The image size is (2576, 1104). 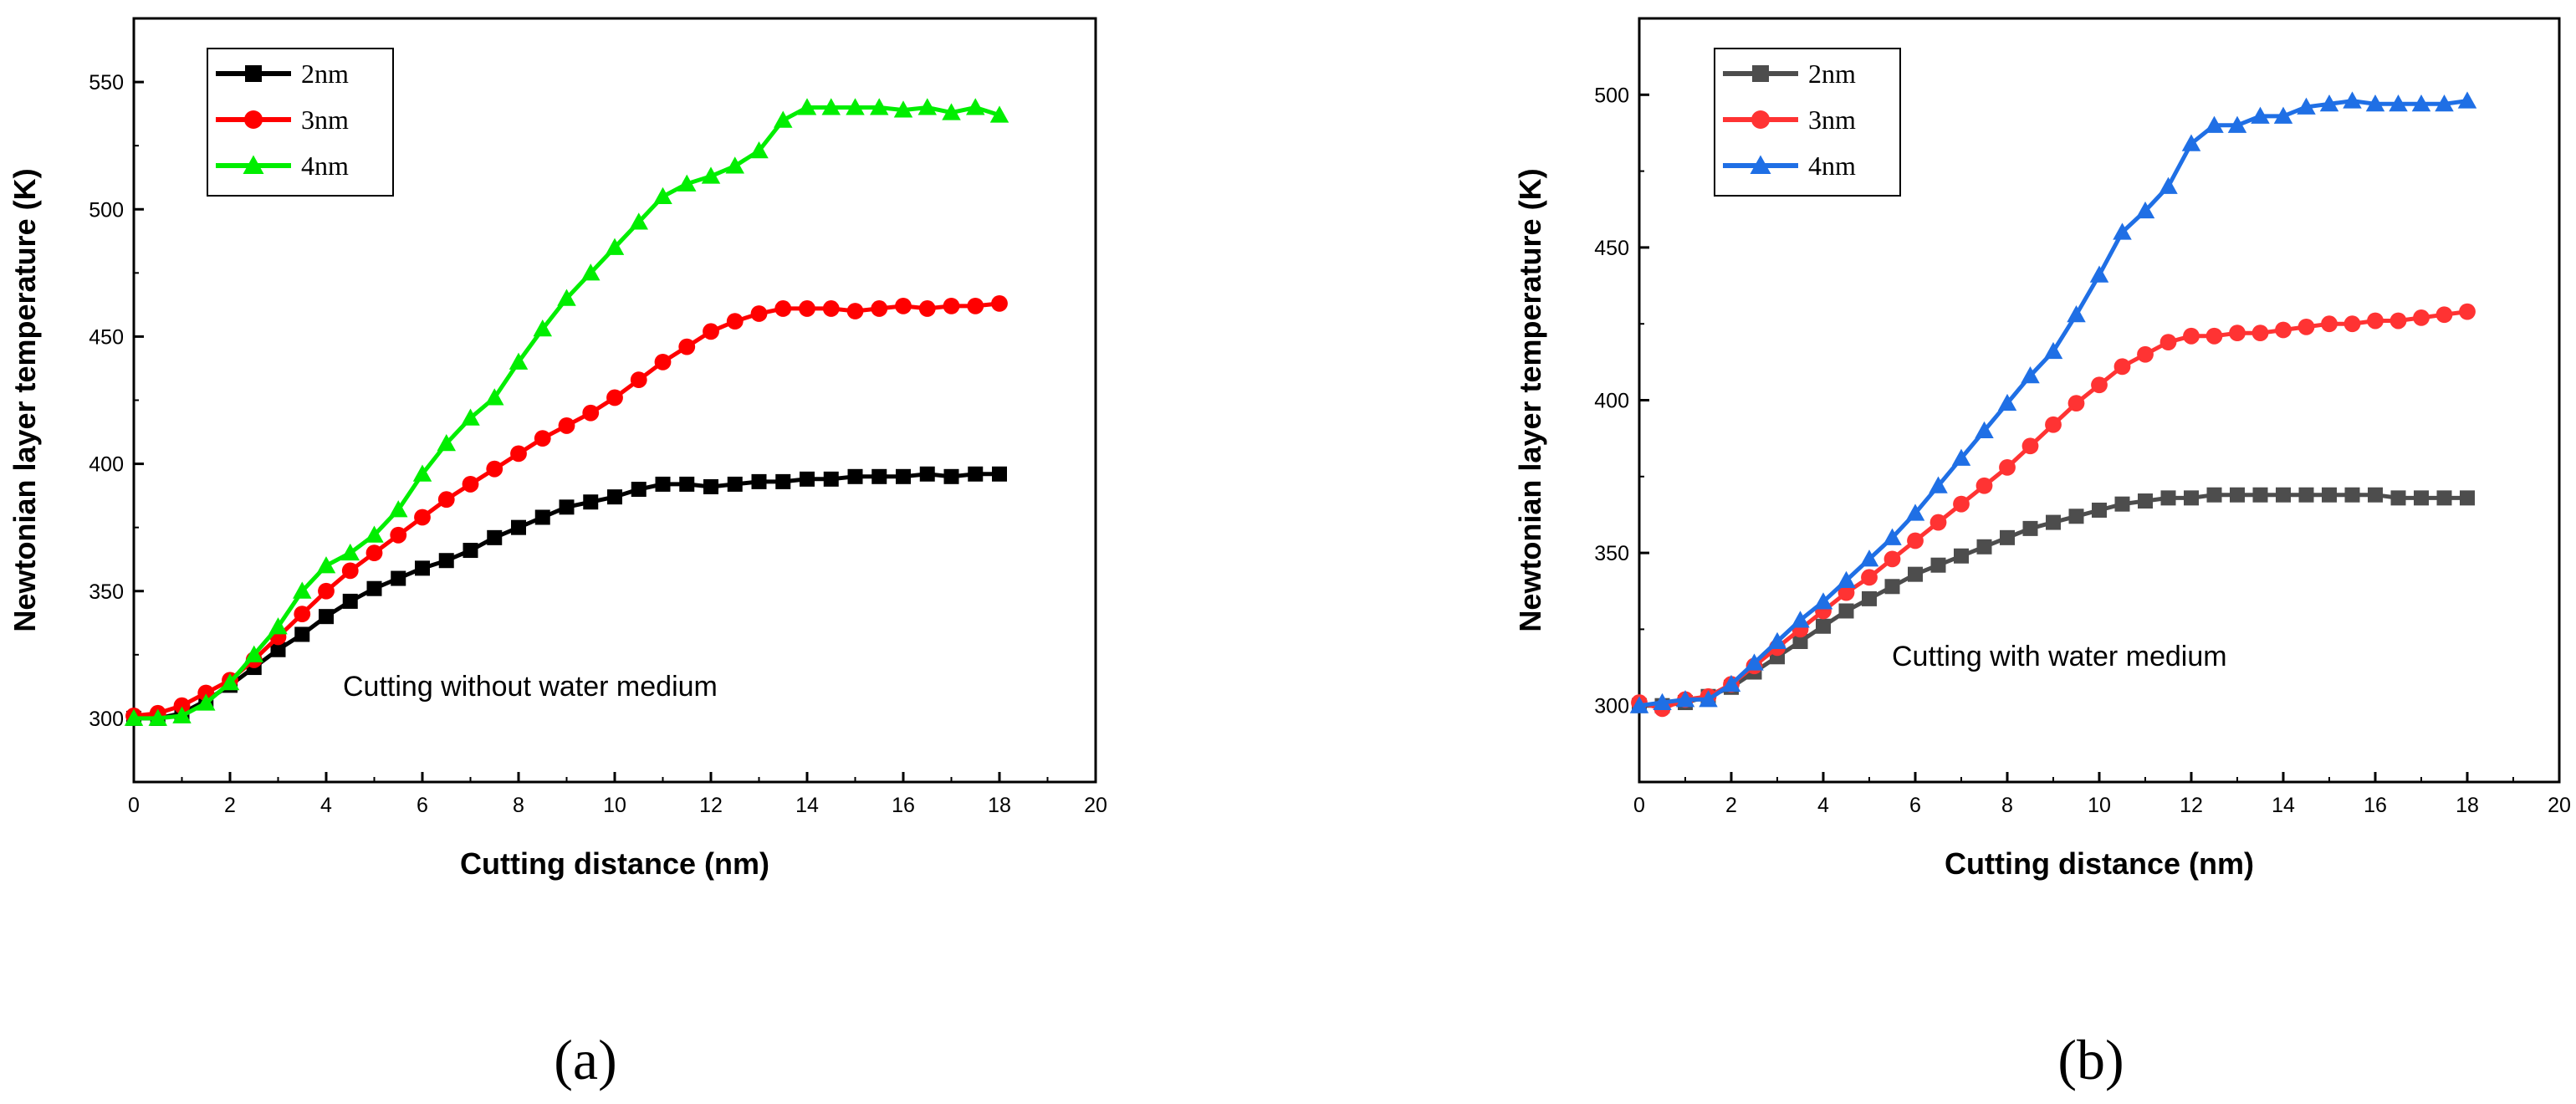 What do you see at coordinates (2283, 805) in the screenshot?
I see `x-tick-label: 14` at bounding box center [2283, 805].